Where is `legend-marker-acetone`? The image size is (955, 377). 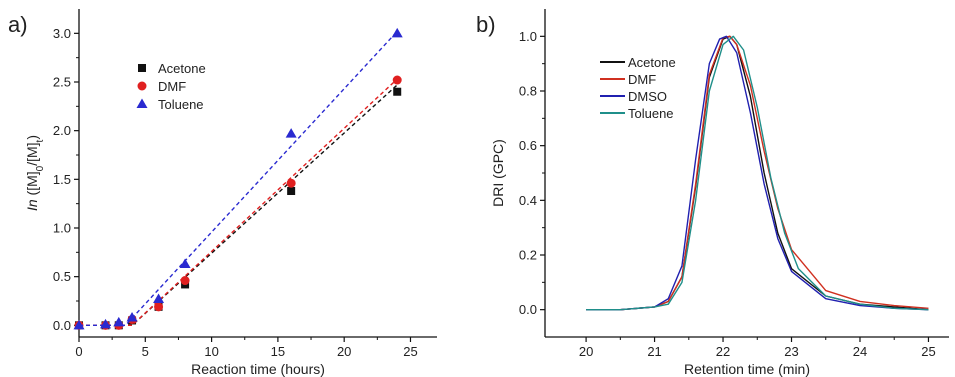 legend-marker-acetone is located at coordinates (142, 68).